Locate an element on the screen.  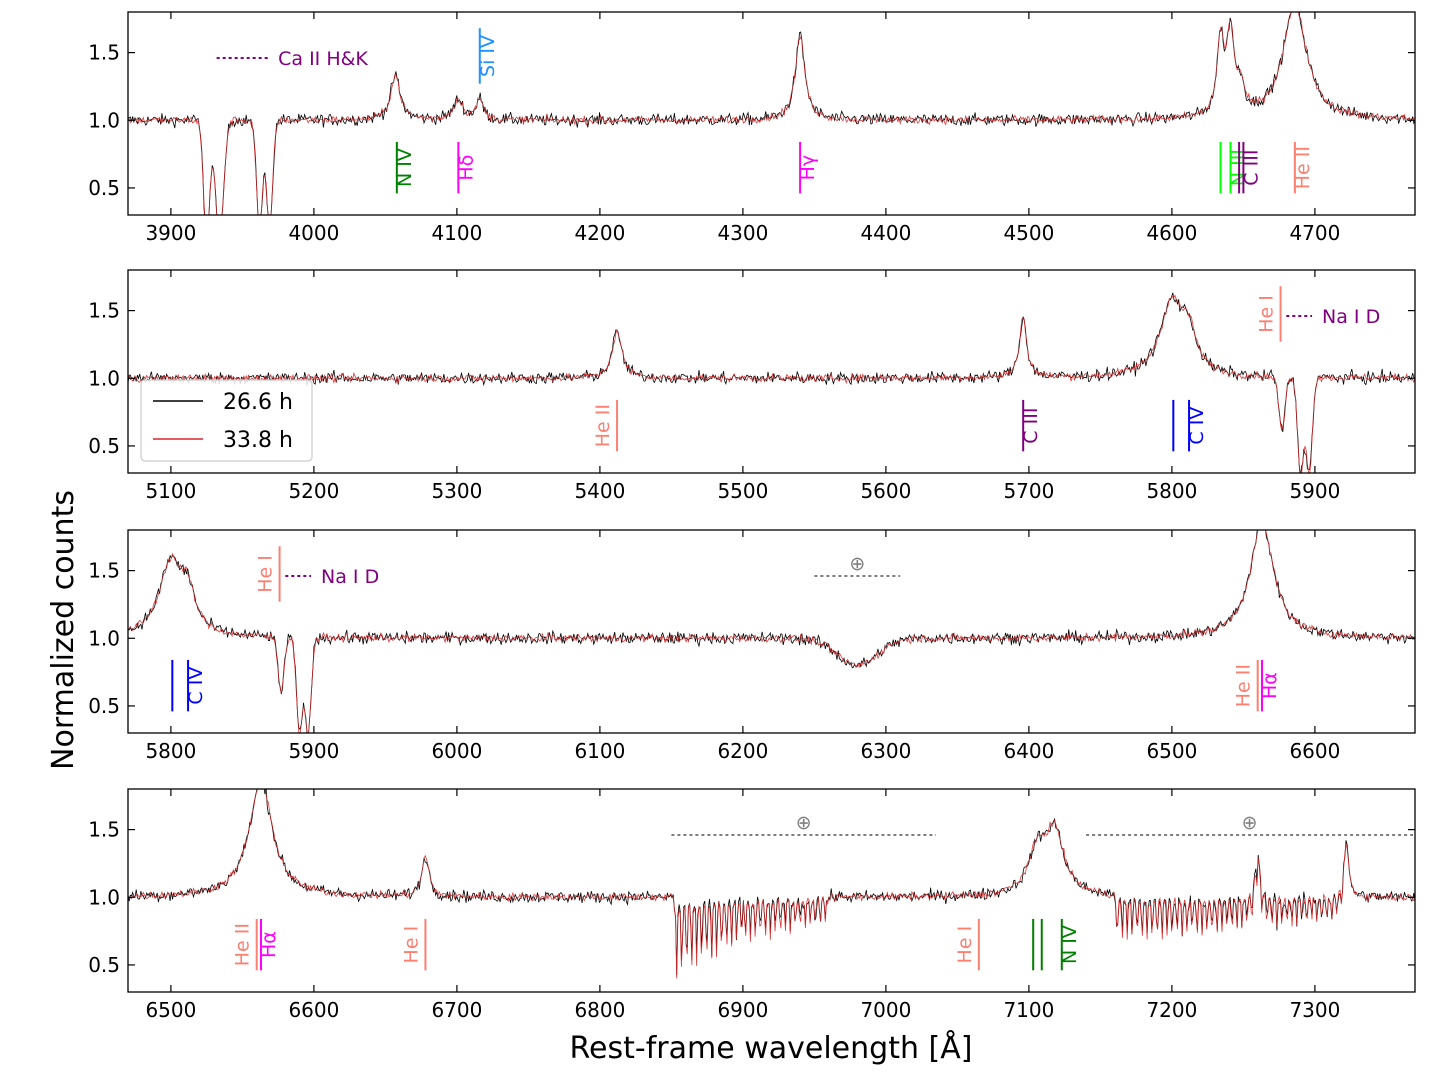
x-tick-label: 6700 is located at coordinates (456, 1010).